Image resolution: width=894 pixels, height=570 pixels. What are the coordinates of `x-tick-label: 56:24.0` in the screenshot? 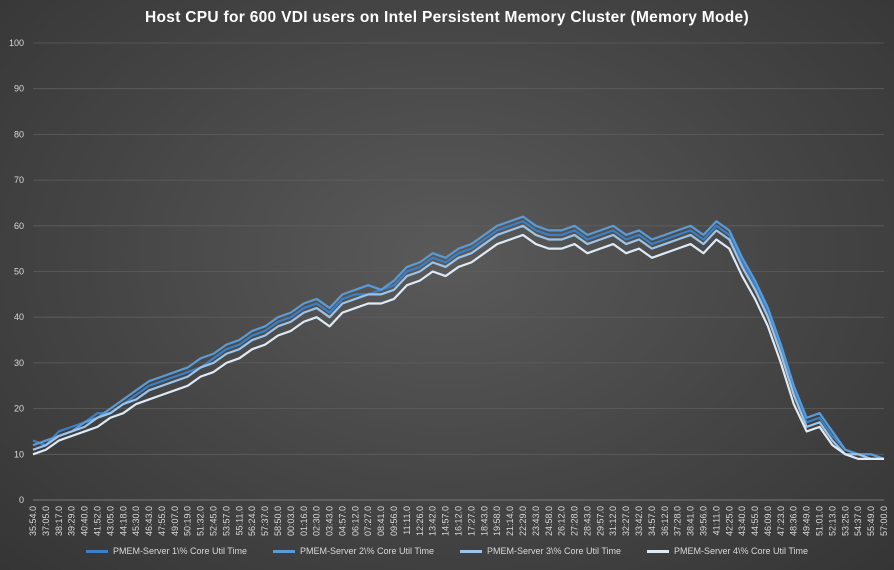 It's located at (252, 521).